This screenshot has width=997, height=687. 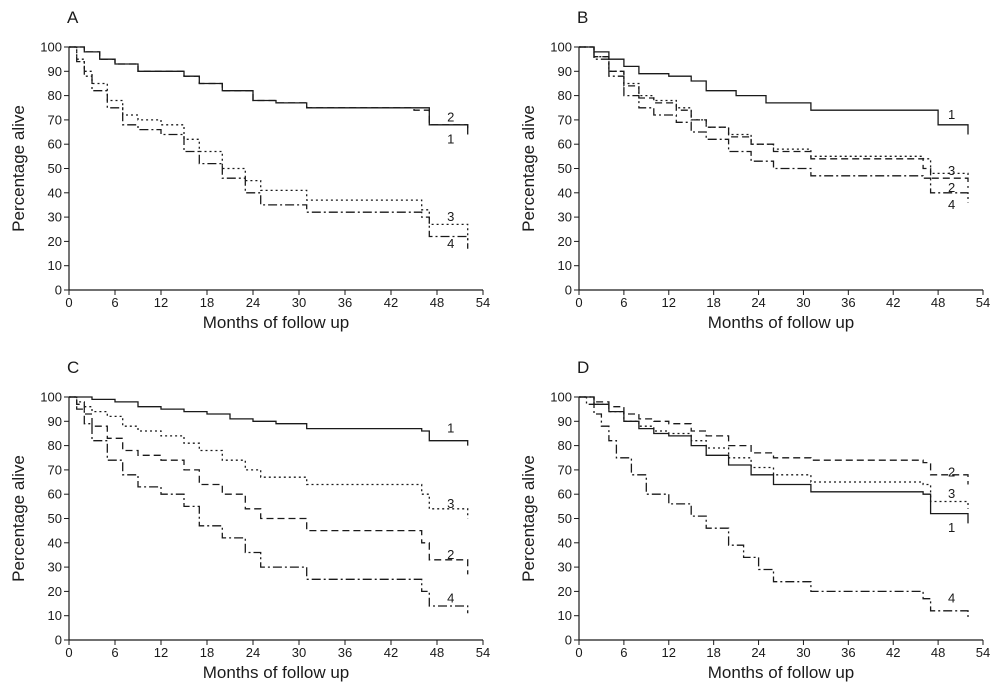 What do you see at coordinates (623, 652) in the screenshot?
I see `x-tick-label: 6` at bounding box center [623, 652].